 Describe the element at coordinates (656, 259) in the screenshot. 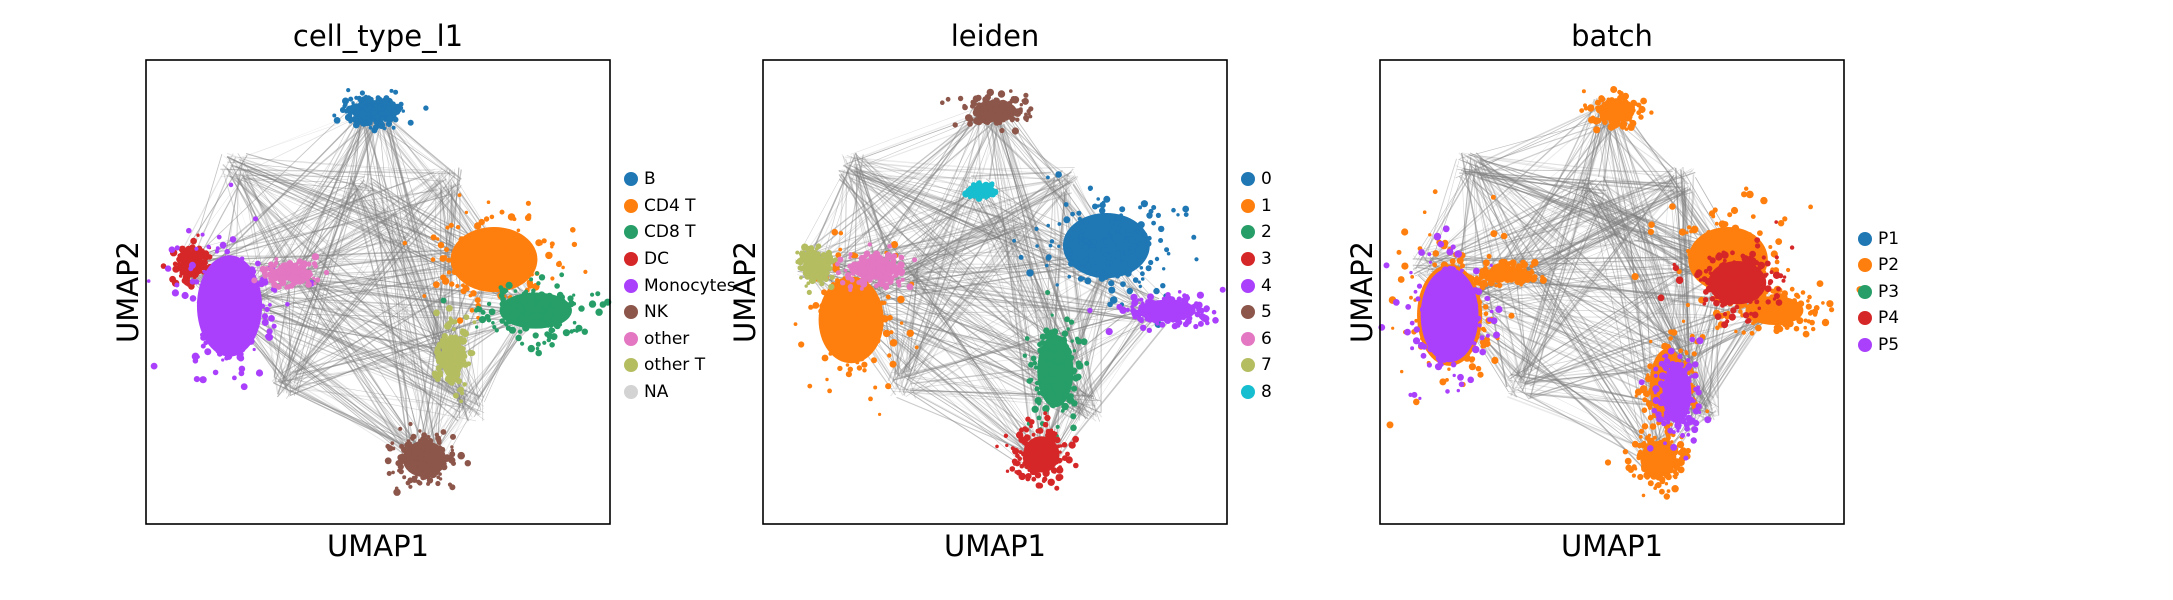

I see `legend-label: DC` at that location.